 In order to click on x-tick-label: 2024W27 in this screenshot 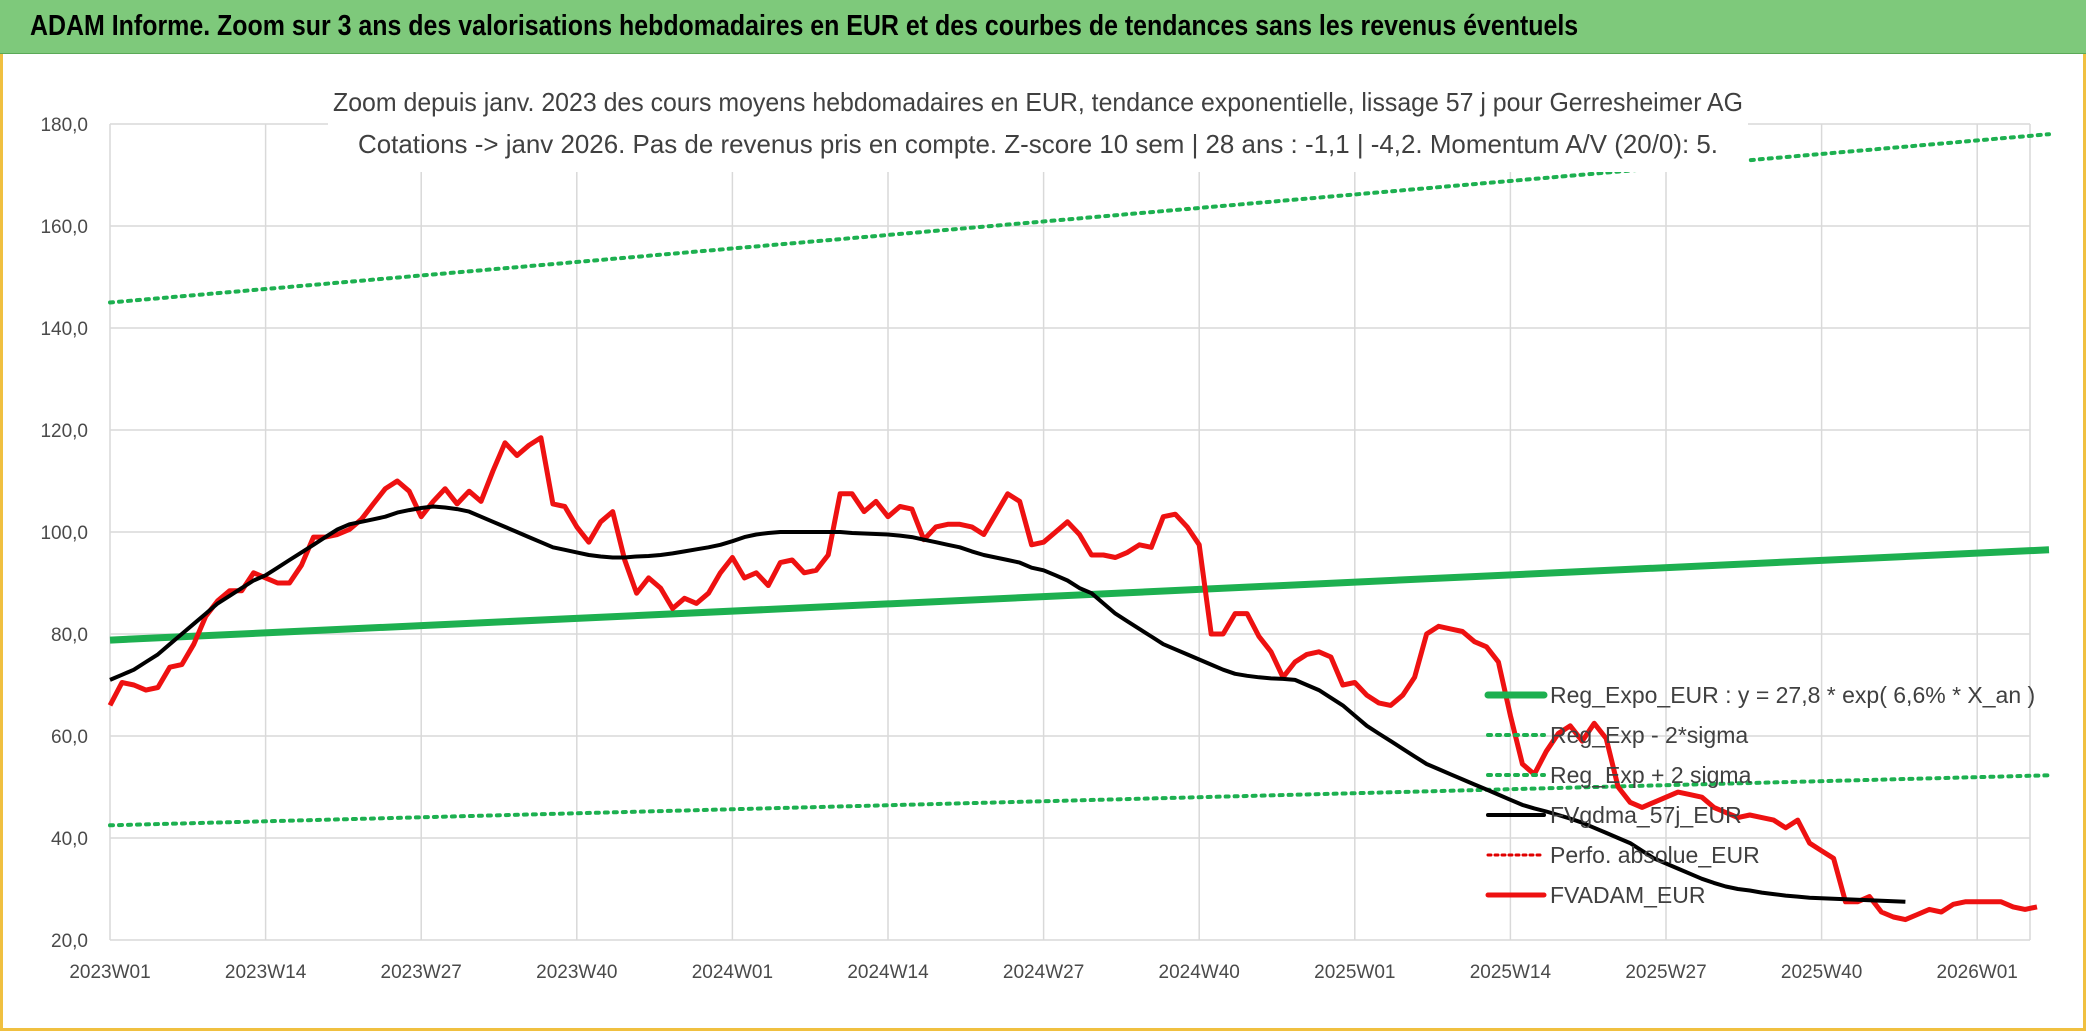, I will do `click(1043, 972)`.